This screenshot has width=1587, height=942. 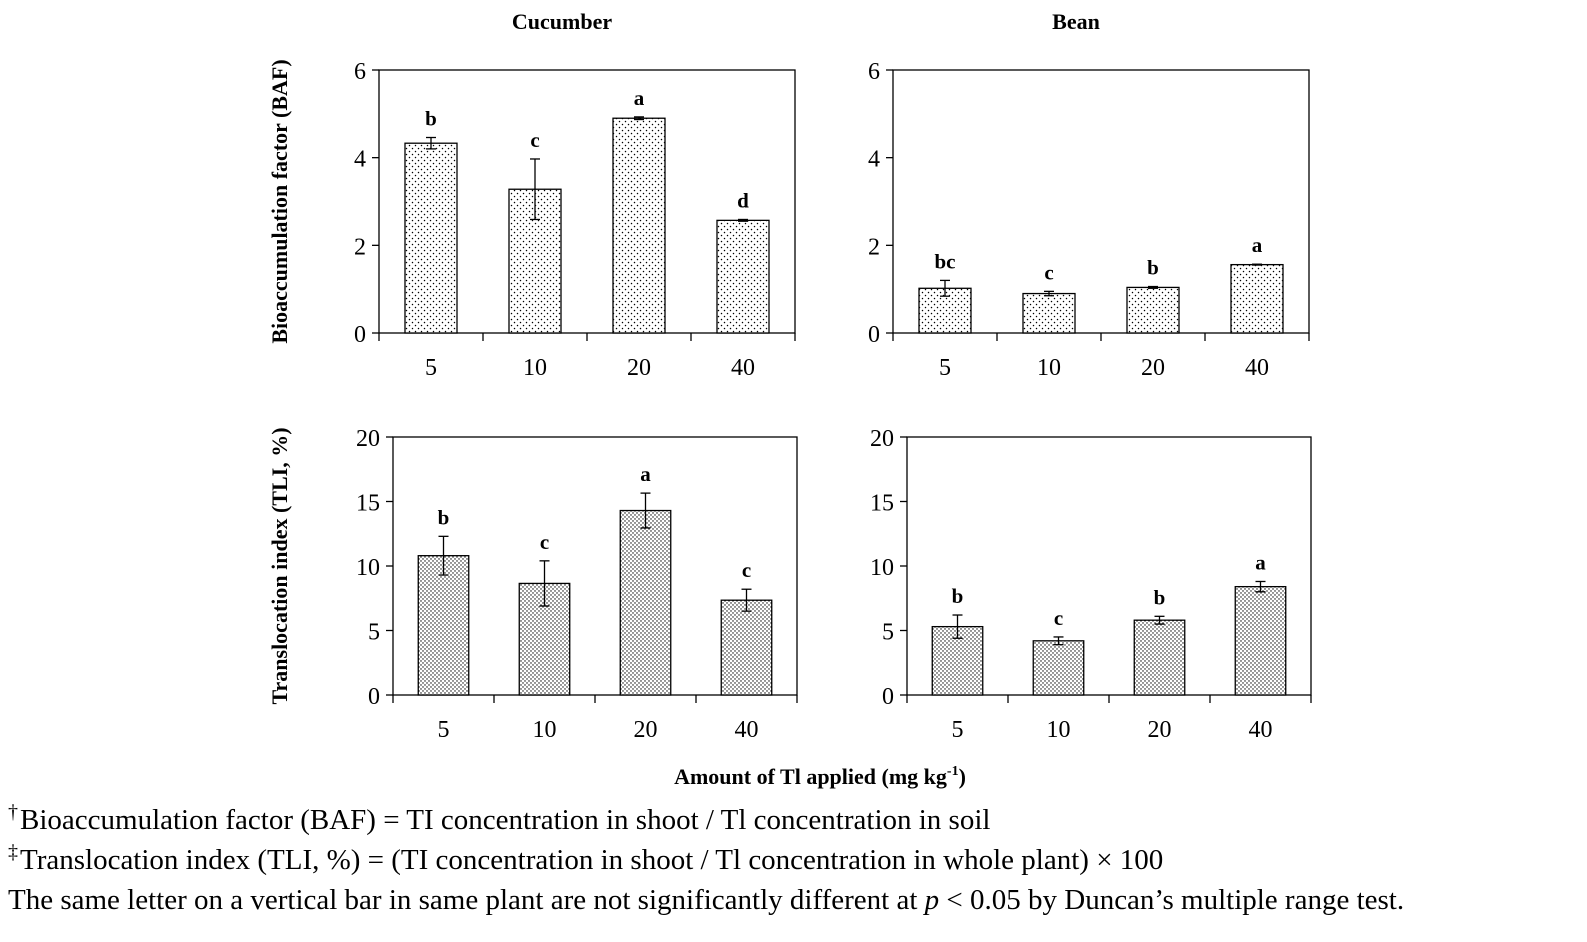 What do you see at coordinates (1172, 900) in the screenshot?
I see `footnote-duncan-after: < 0.05 by Duncan’s multiple range test.` at bounding box center [1172, 900].